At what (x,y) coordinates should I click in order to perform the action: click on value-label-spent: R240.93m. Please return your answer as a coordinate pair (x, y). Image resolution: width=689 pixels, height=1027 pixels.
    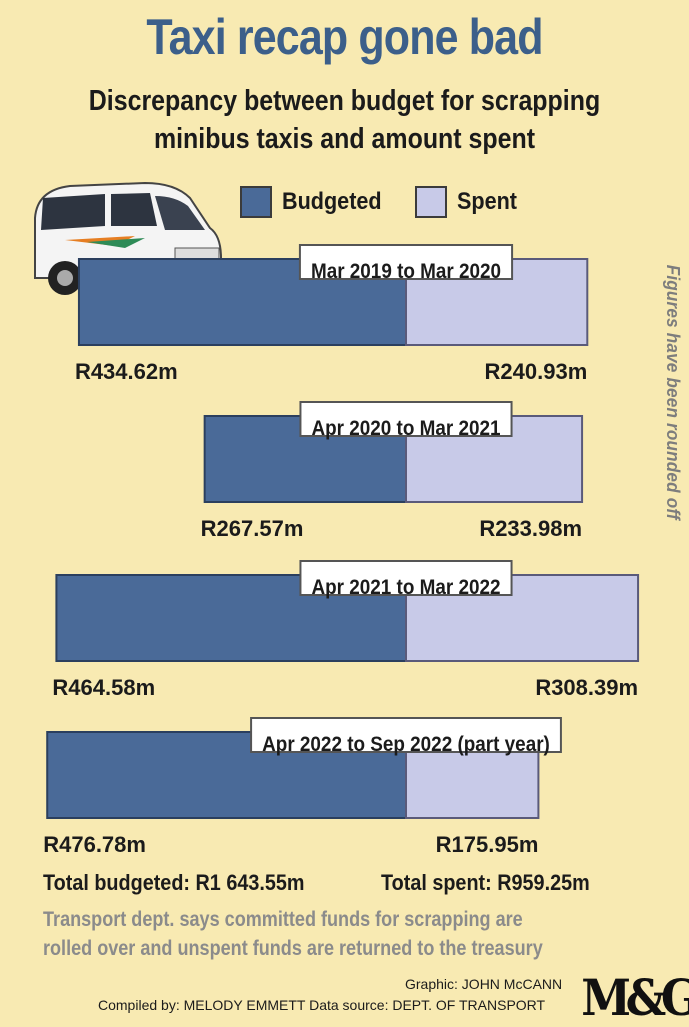
    Looking at the image, I should click on (536, 371).